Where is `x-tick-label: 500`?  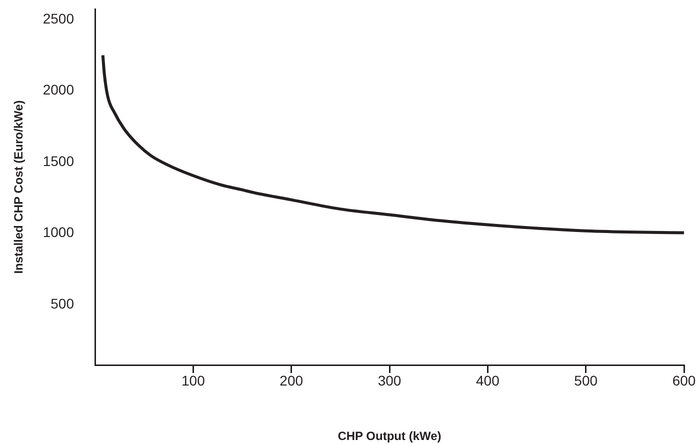 x-tick-label: 500 is located at coordinates (586, 380).